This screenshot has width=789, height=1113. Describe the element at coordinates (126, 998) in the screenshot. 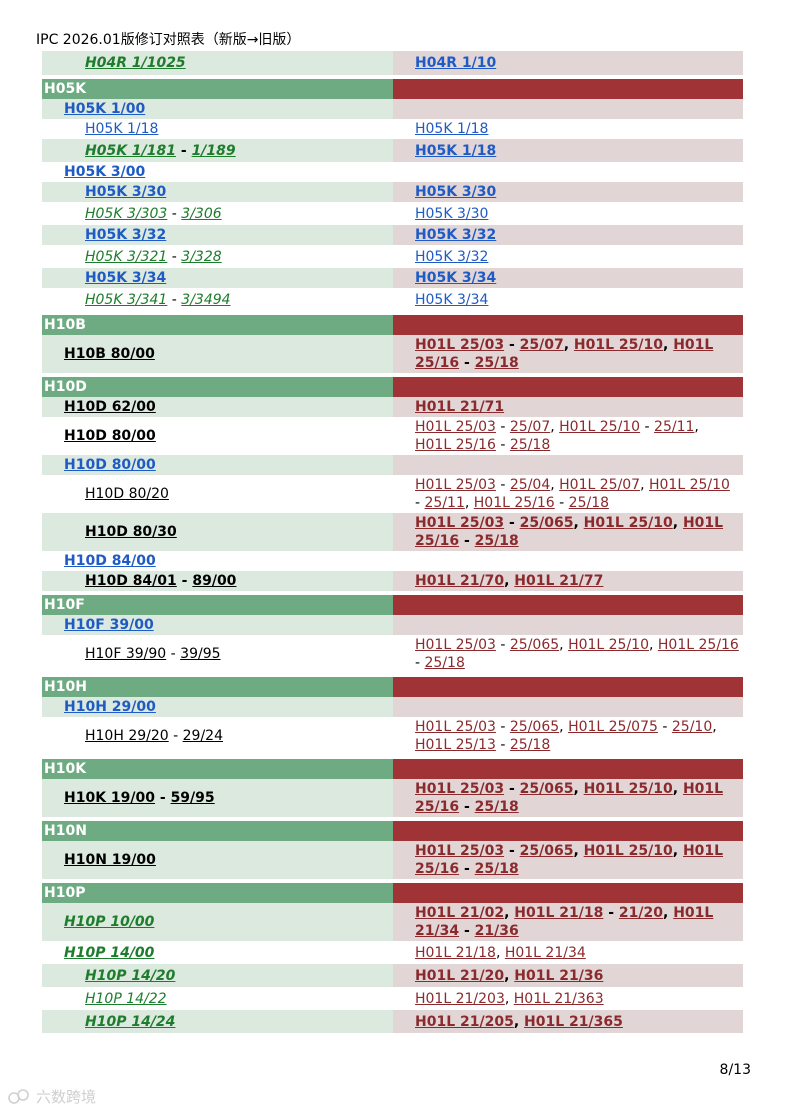

I see `ipc-code-link: H10P 14/22` at that location.